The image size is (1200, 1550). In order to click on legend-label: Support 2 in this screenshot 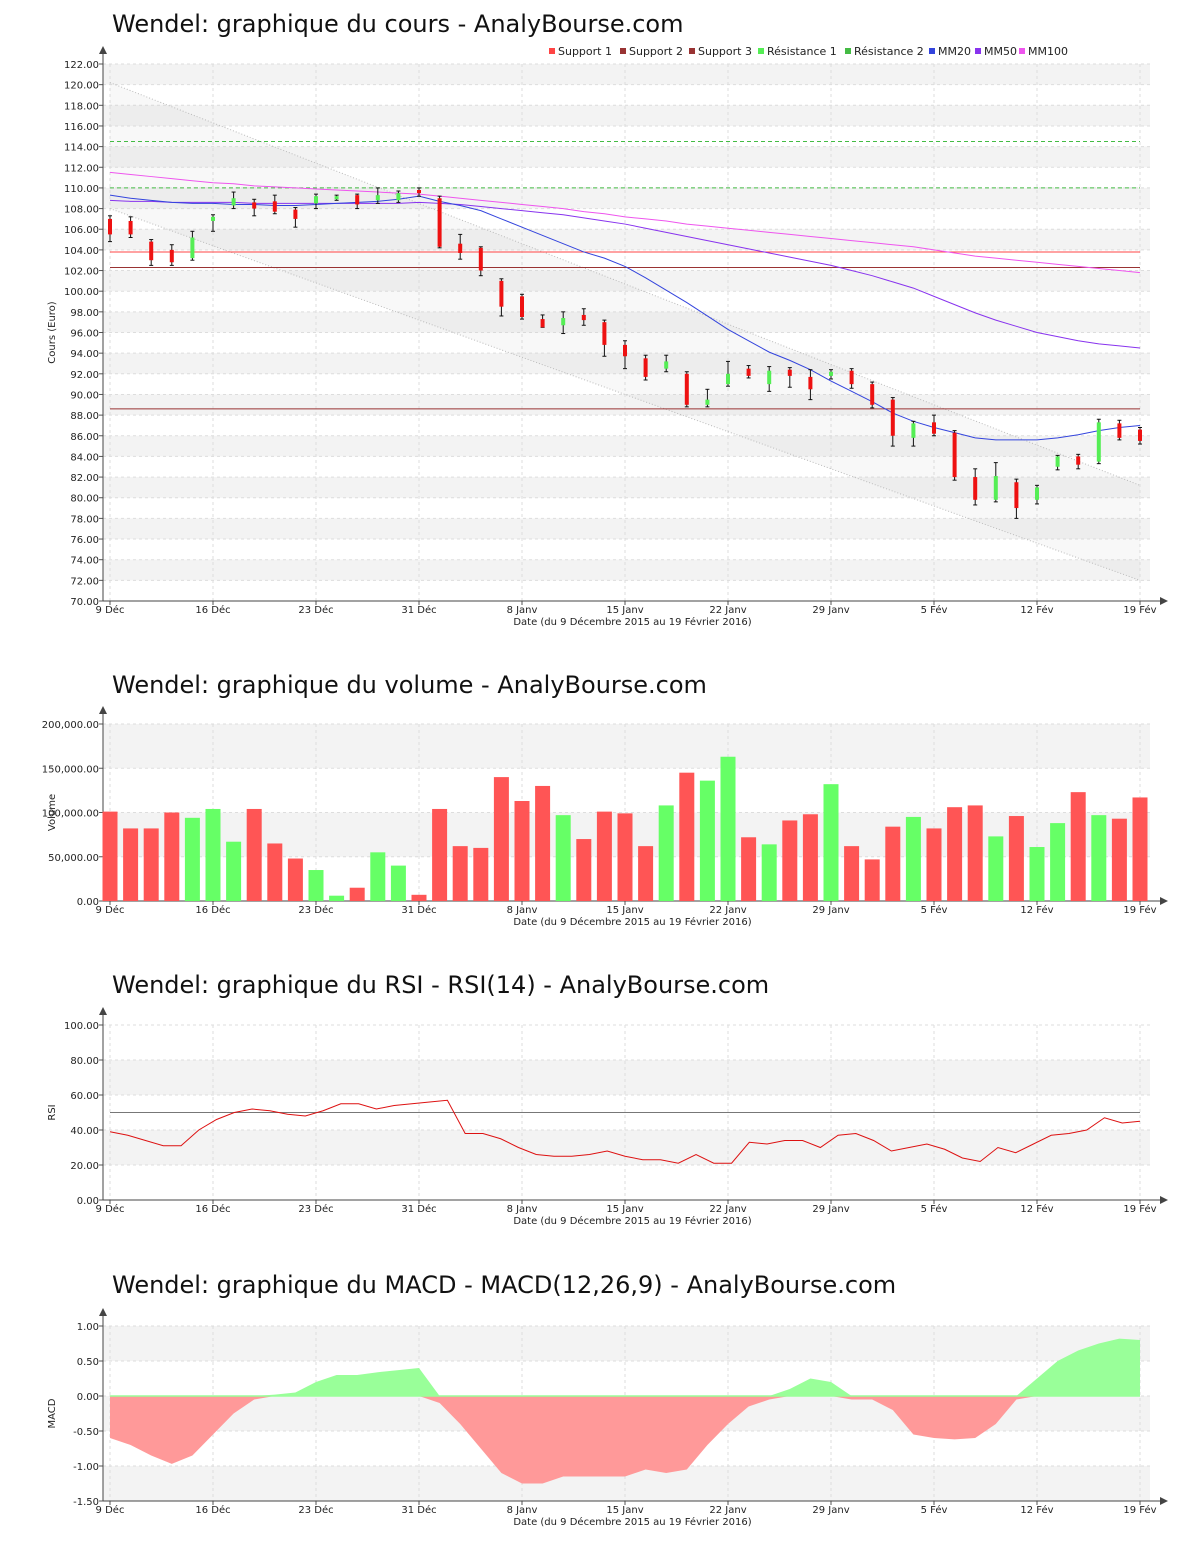, I will do `click(656, 51)`.